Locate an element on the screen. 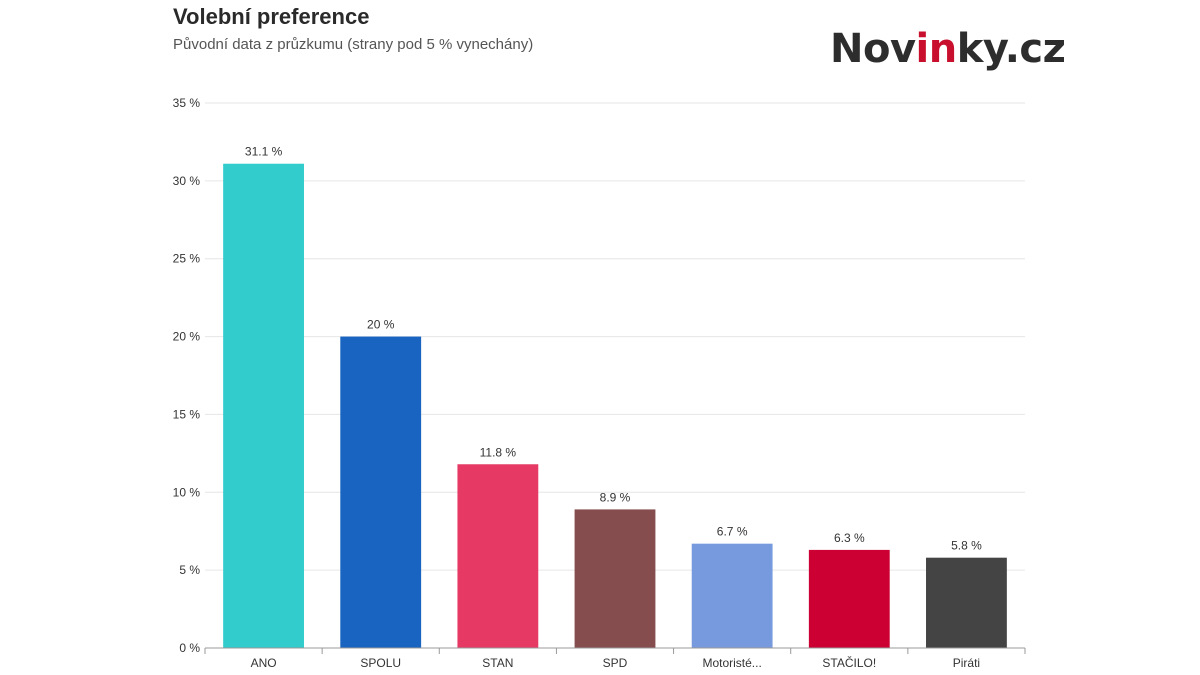 This screenshot has width=1200, height=675. bar-value-label: 11.8 % is located at coordinates (498, 452).